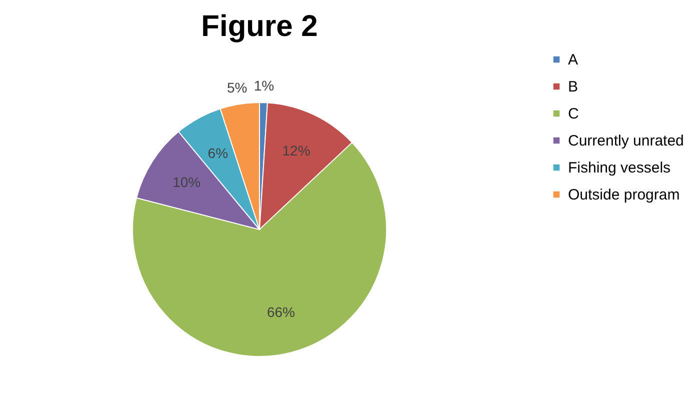 Image resolution: width=694 pixels, height=419 pixels. I want to click on legend-label: A, so click(573, 60).